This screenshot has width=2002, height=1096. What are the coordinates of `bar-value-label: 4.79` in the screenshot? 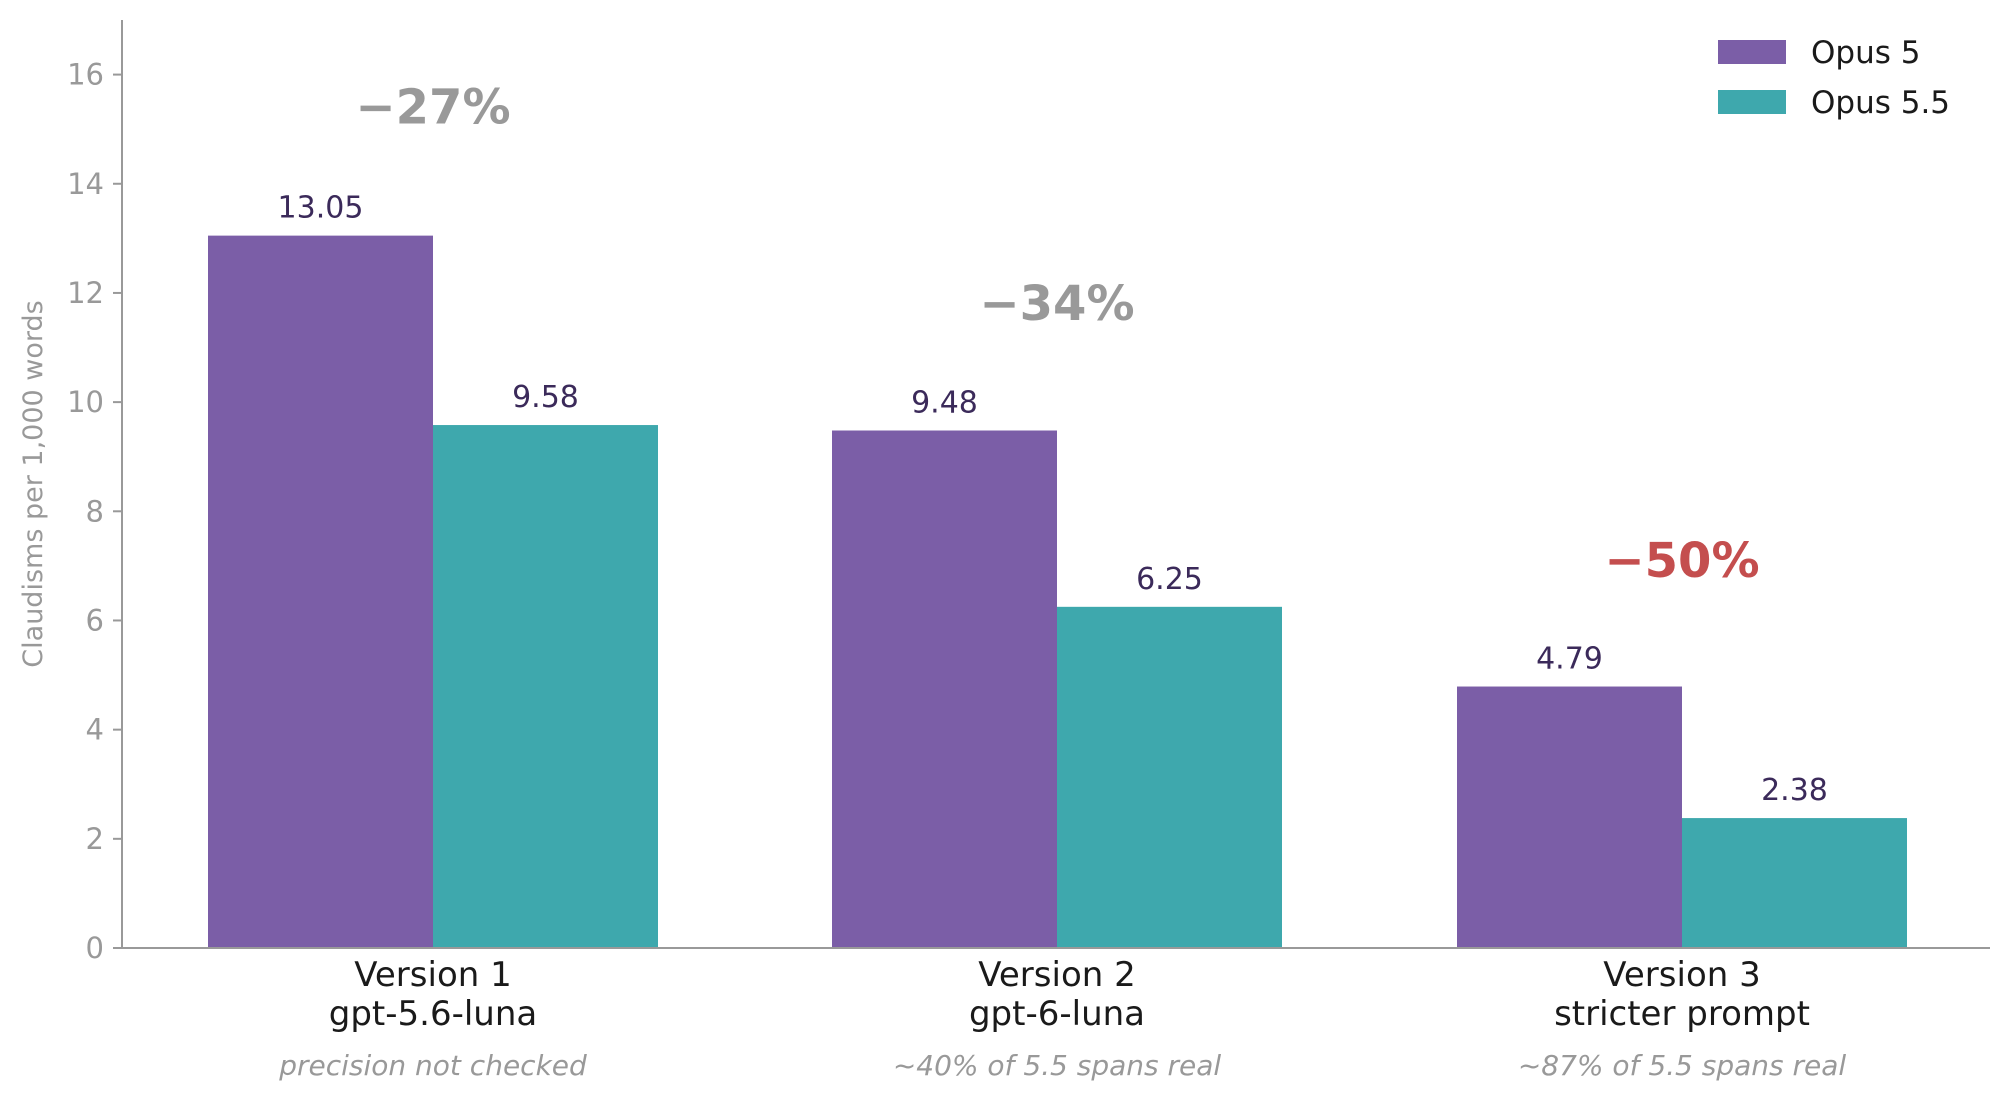 It's located at (1569, 659).